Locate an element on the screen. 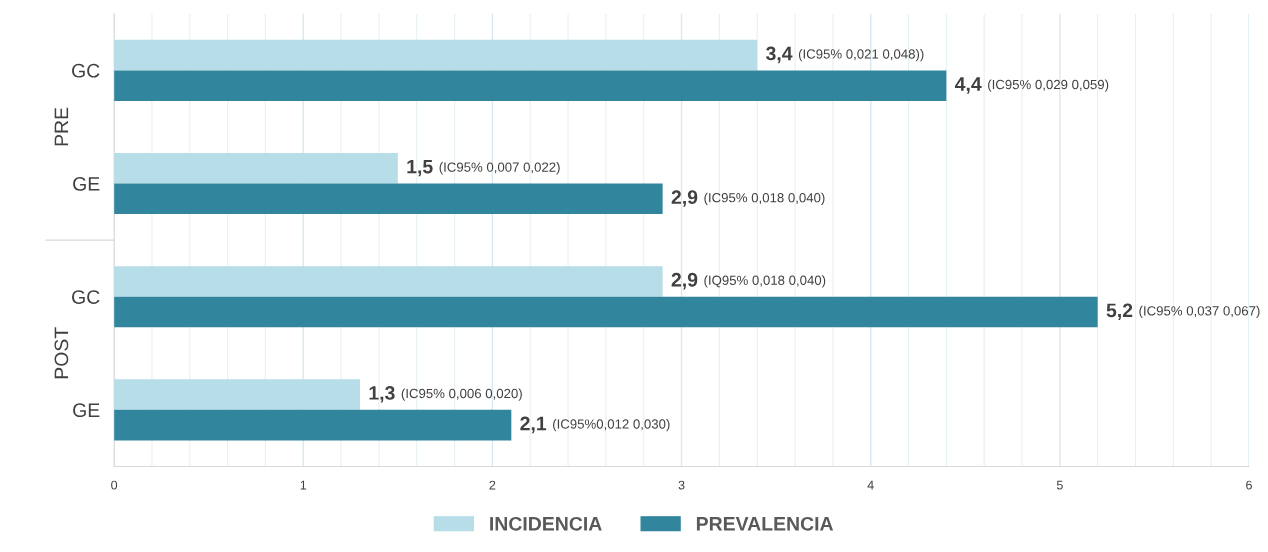 The image size is (1268, 552). data-label: 1,5 (IC95% 0,007 0,022) is located at coordinates (483, 168).